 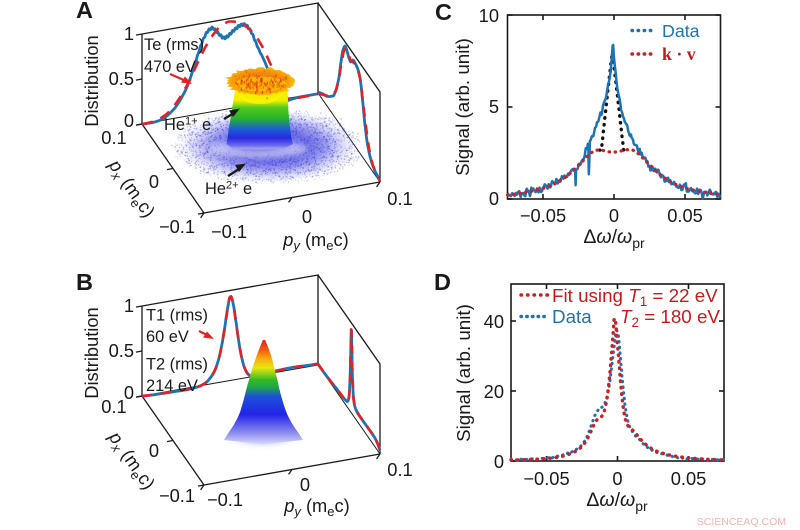 What do you see at coordinates (442, 282) in the screenshot?
I see `svg-text: D` at bounding box center [442, 282].